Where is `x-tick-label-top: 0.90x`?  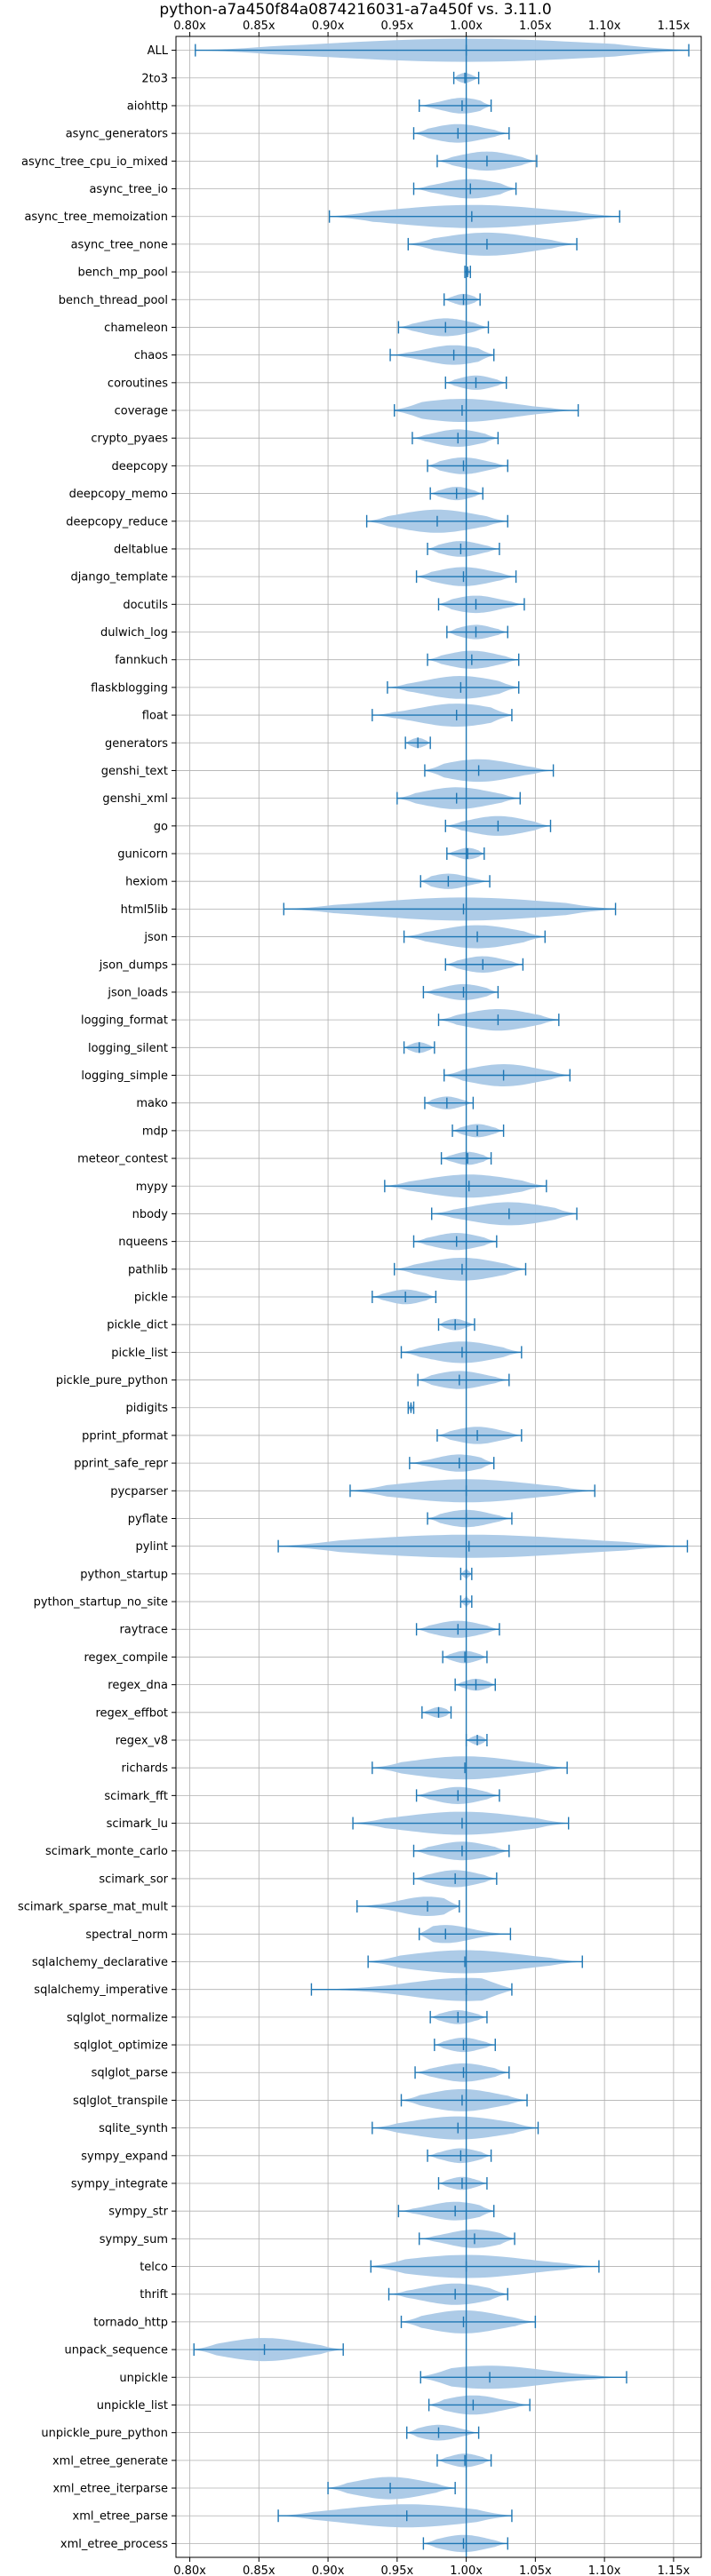
x-tick-label-top: 0.90x is located at coordinates (328, 26).